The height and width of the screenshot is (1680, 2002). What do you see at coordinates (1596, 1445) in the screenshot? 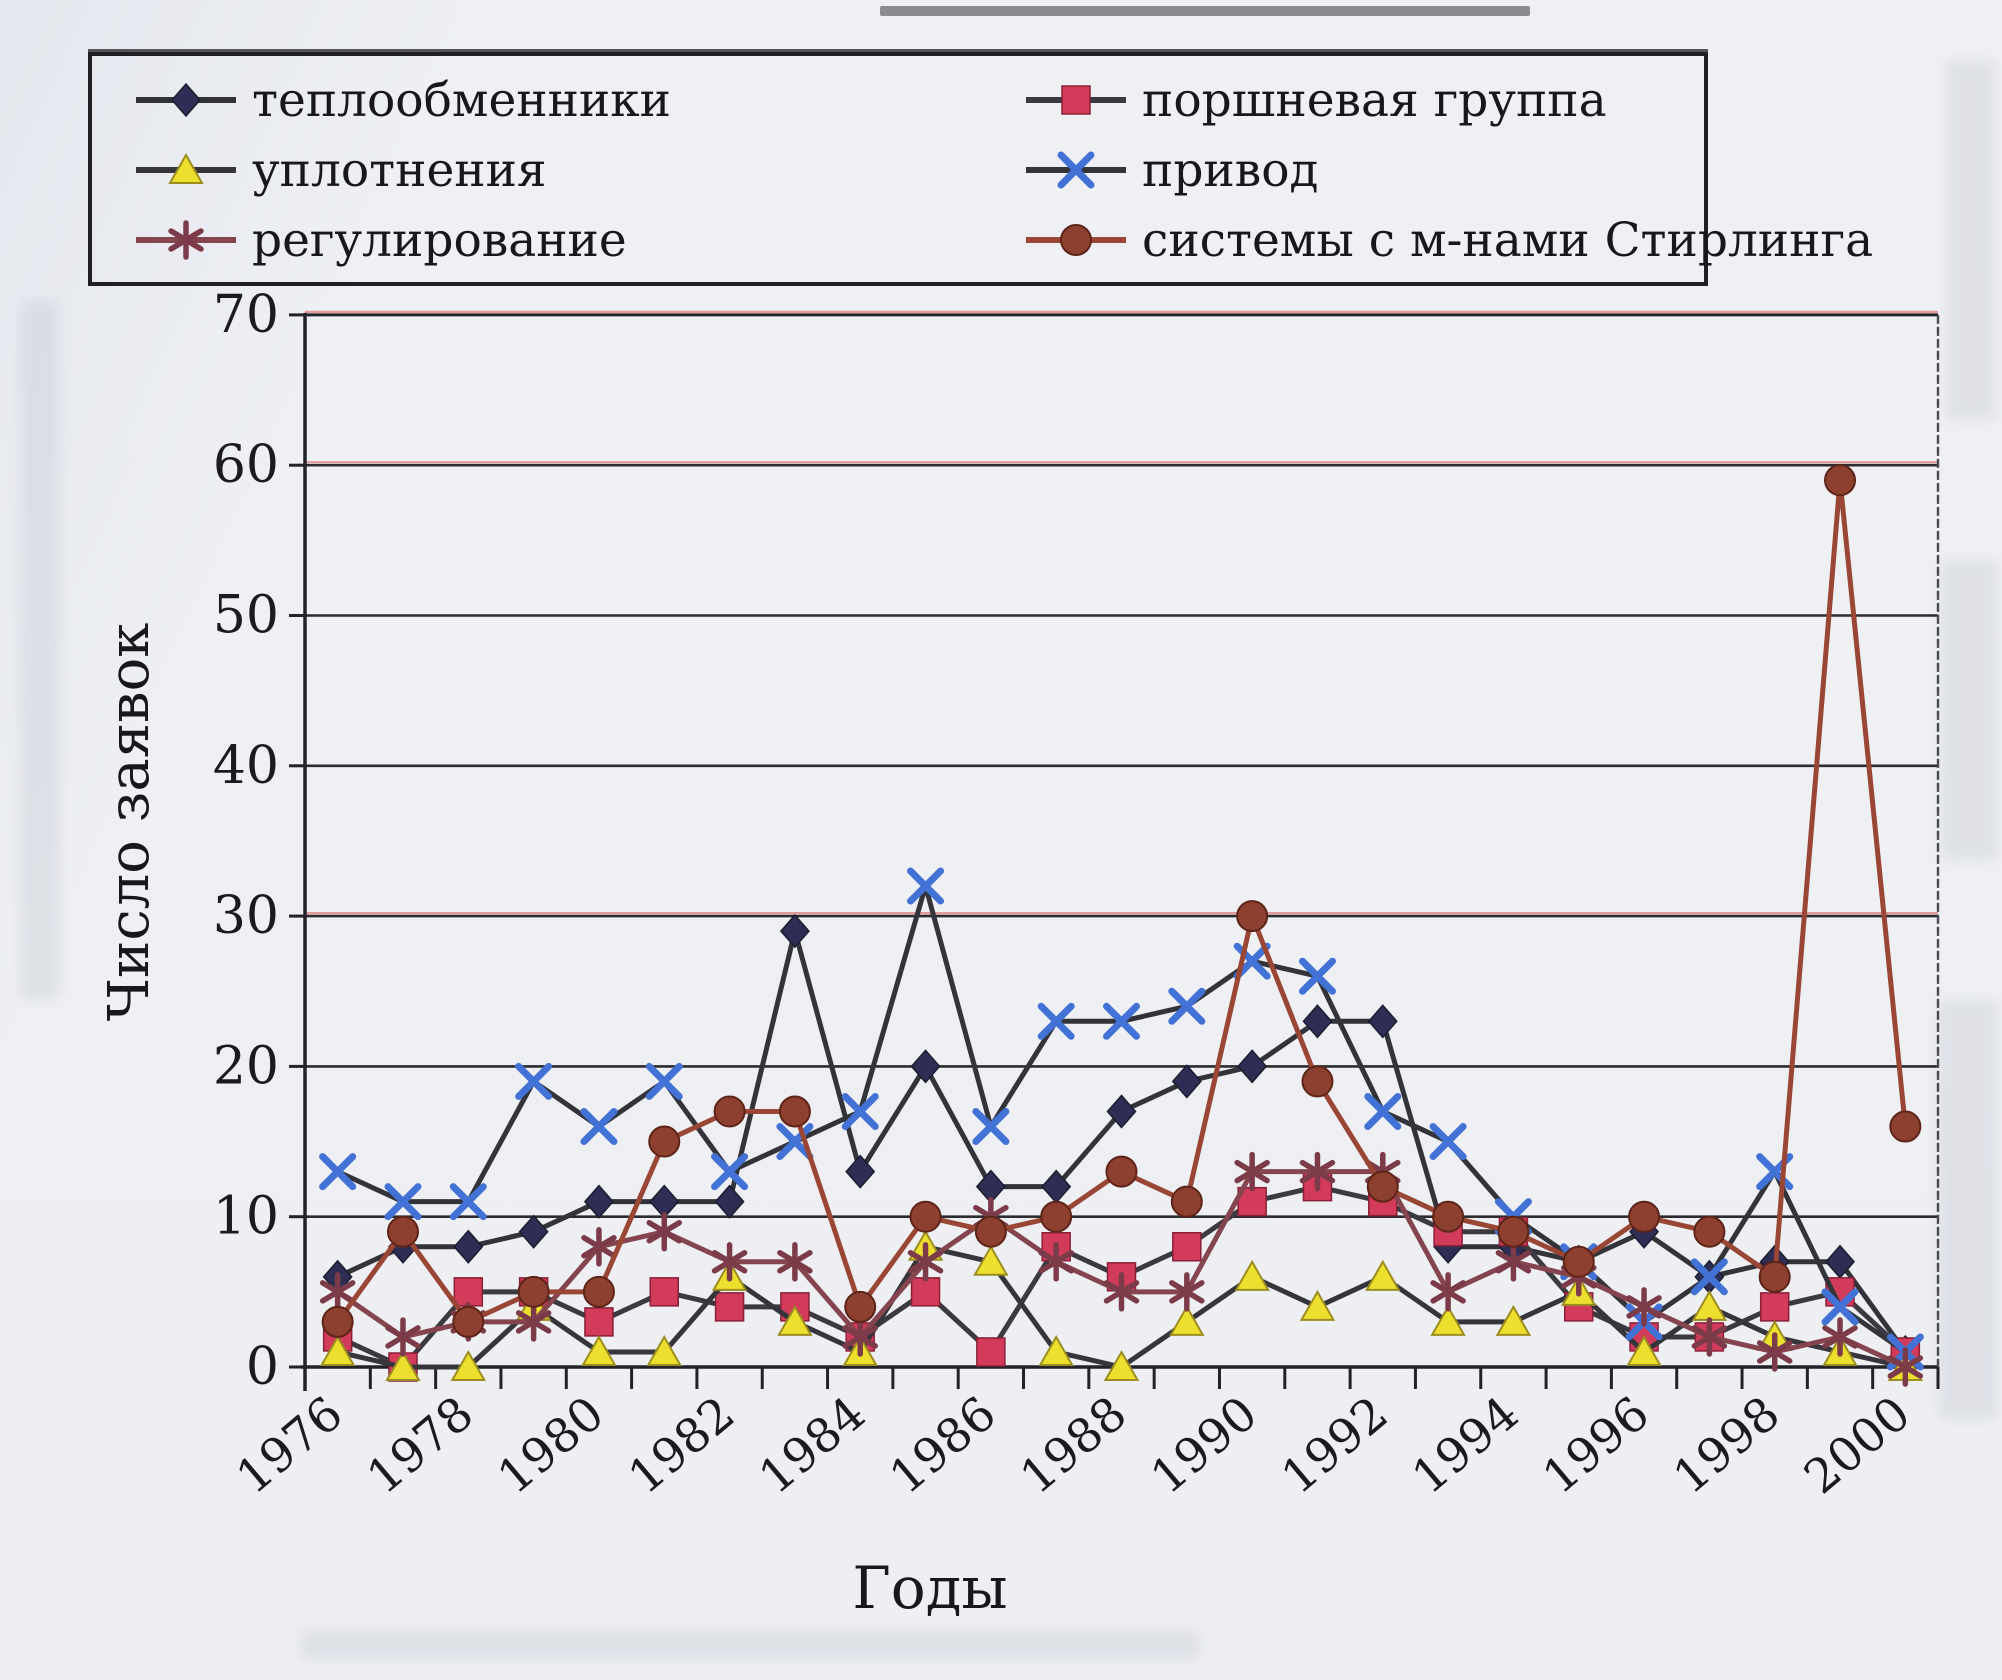
I see `svg-text: 1996` at bounding box center [1596, 1445].